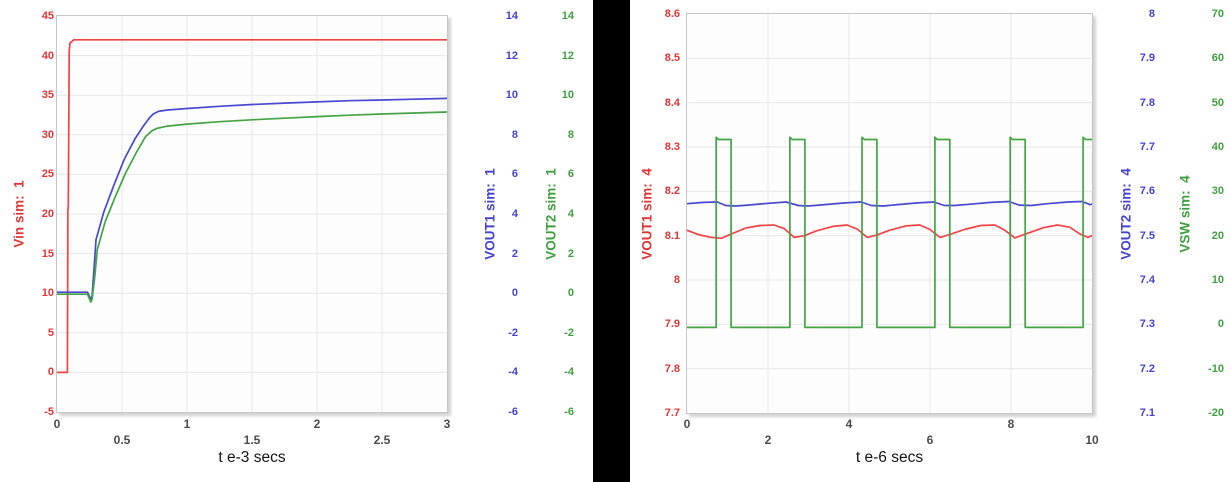 The width and height of the screenshot is (1230, 482). Describe the element at coordinates (1217, 58) in the screenshot. I see `y-tick-label: 60` at that location.